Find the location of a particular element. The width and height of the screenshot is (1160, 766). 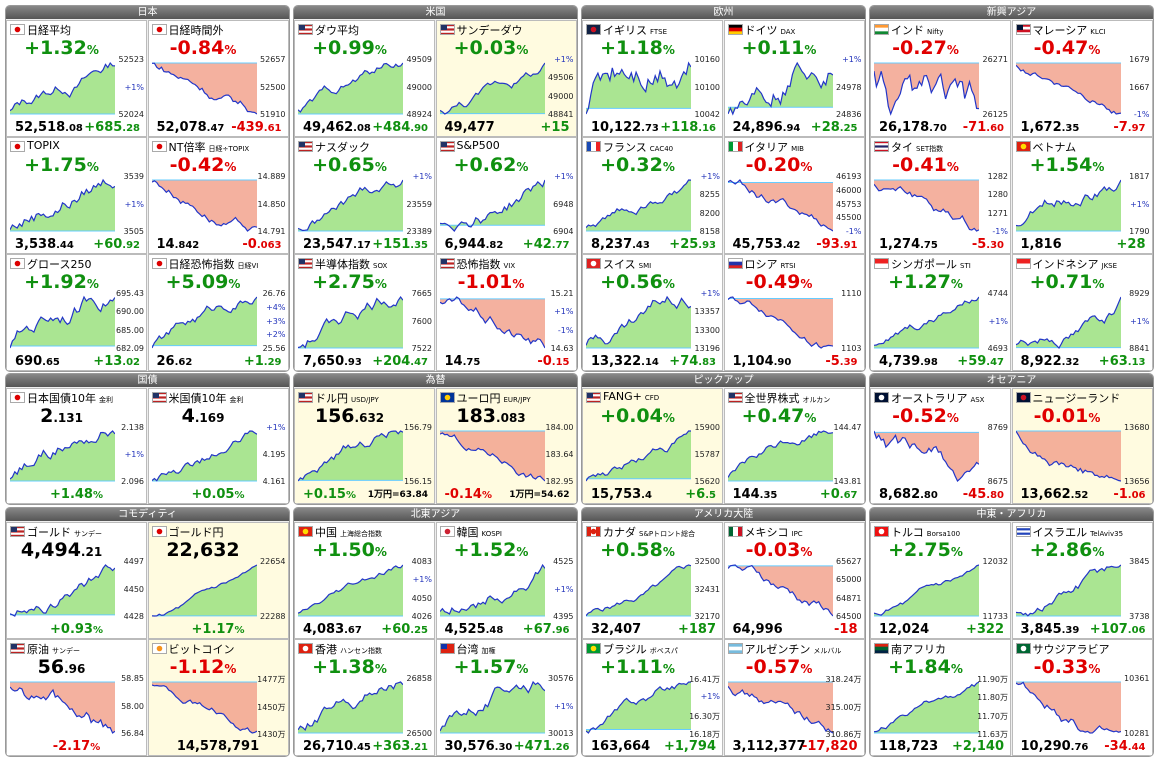

market-tile: ドイツ DAX +1% 24978 24836 +0.11% 24,896.94 +28.25 is located at coordinates (794, 78).